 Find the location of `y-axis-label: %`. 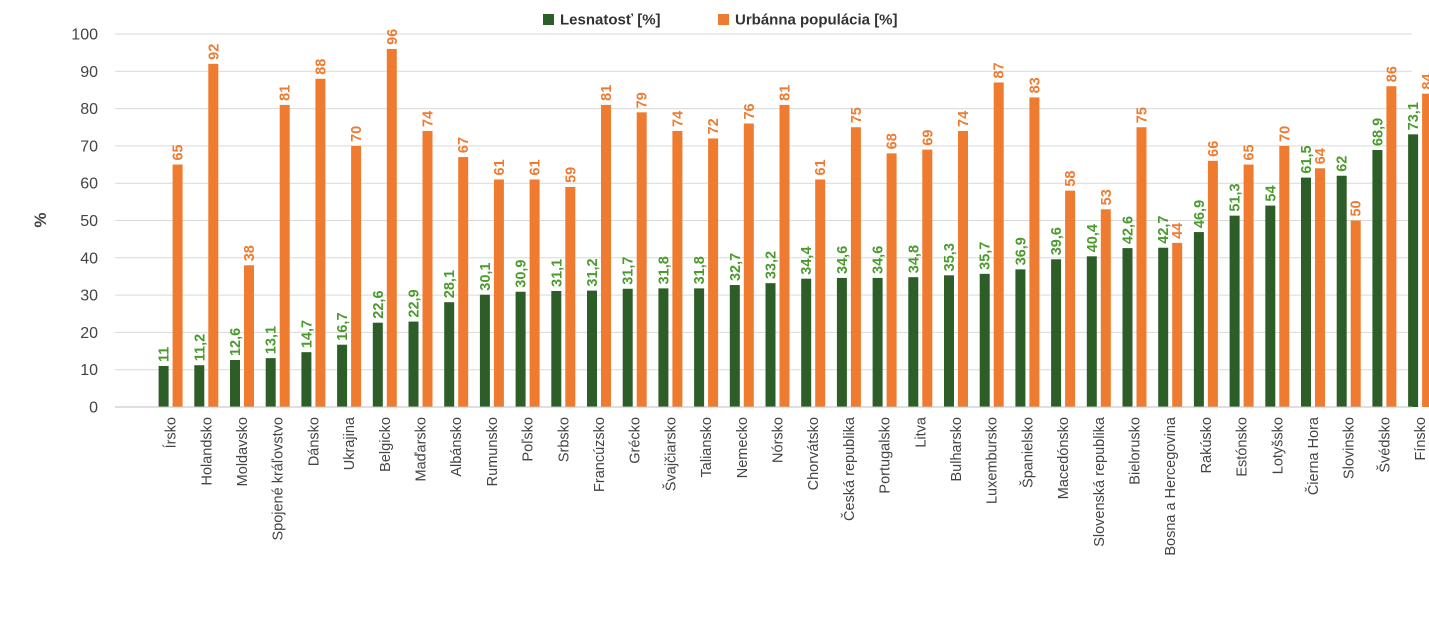

y-axis-label: % is located at coordinates (40, 219).